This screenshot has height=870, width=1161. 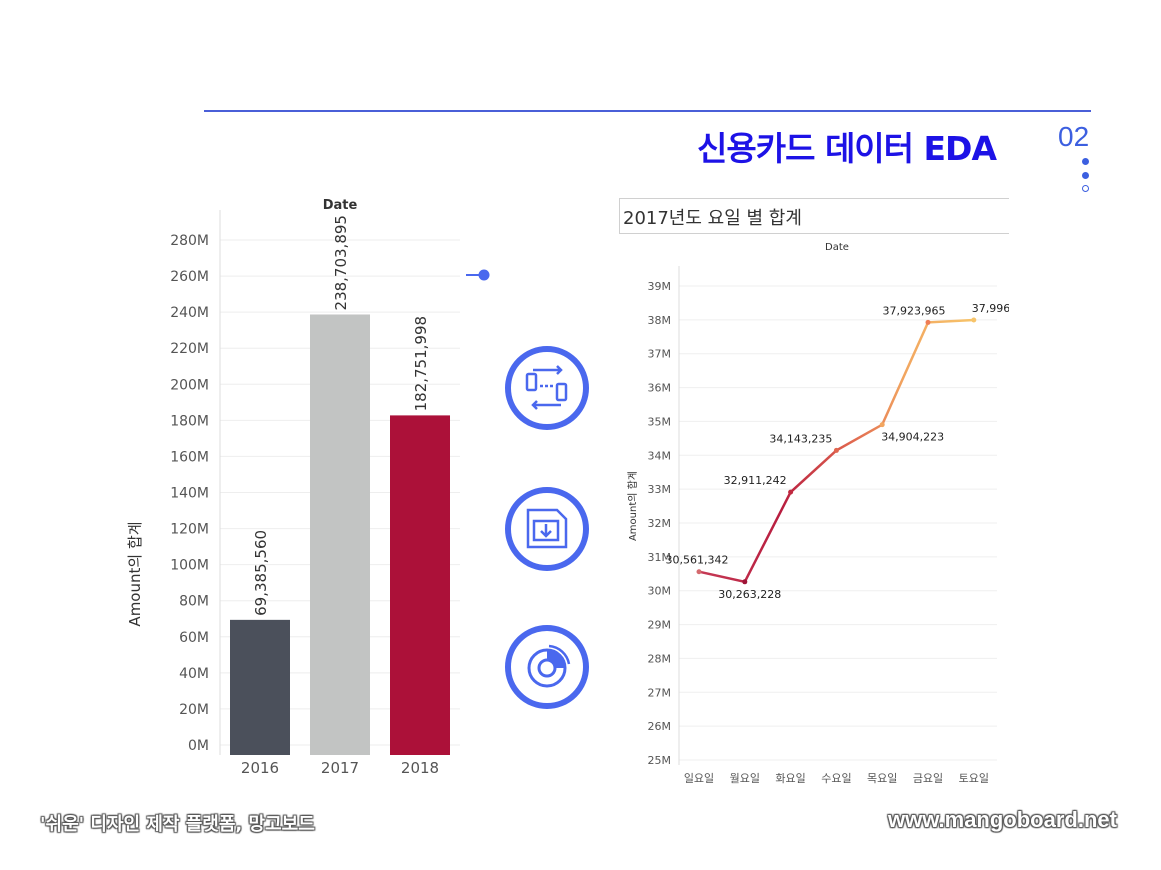 I want to click on bar-y-tick-label: 140M, so click(x=189, y=494).